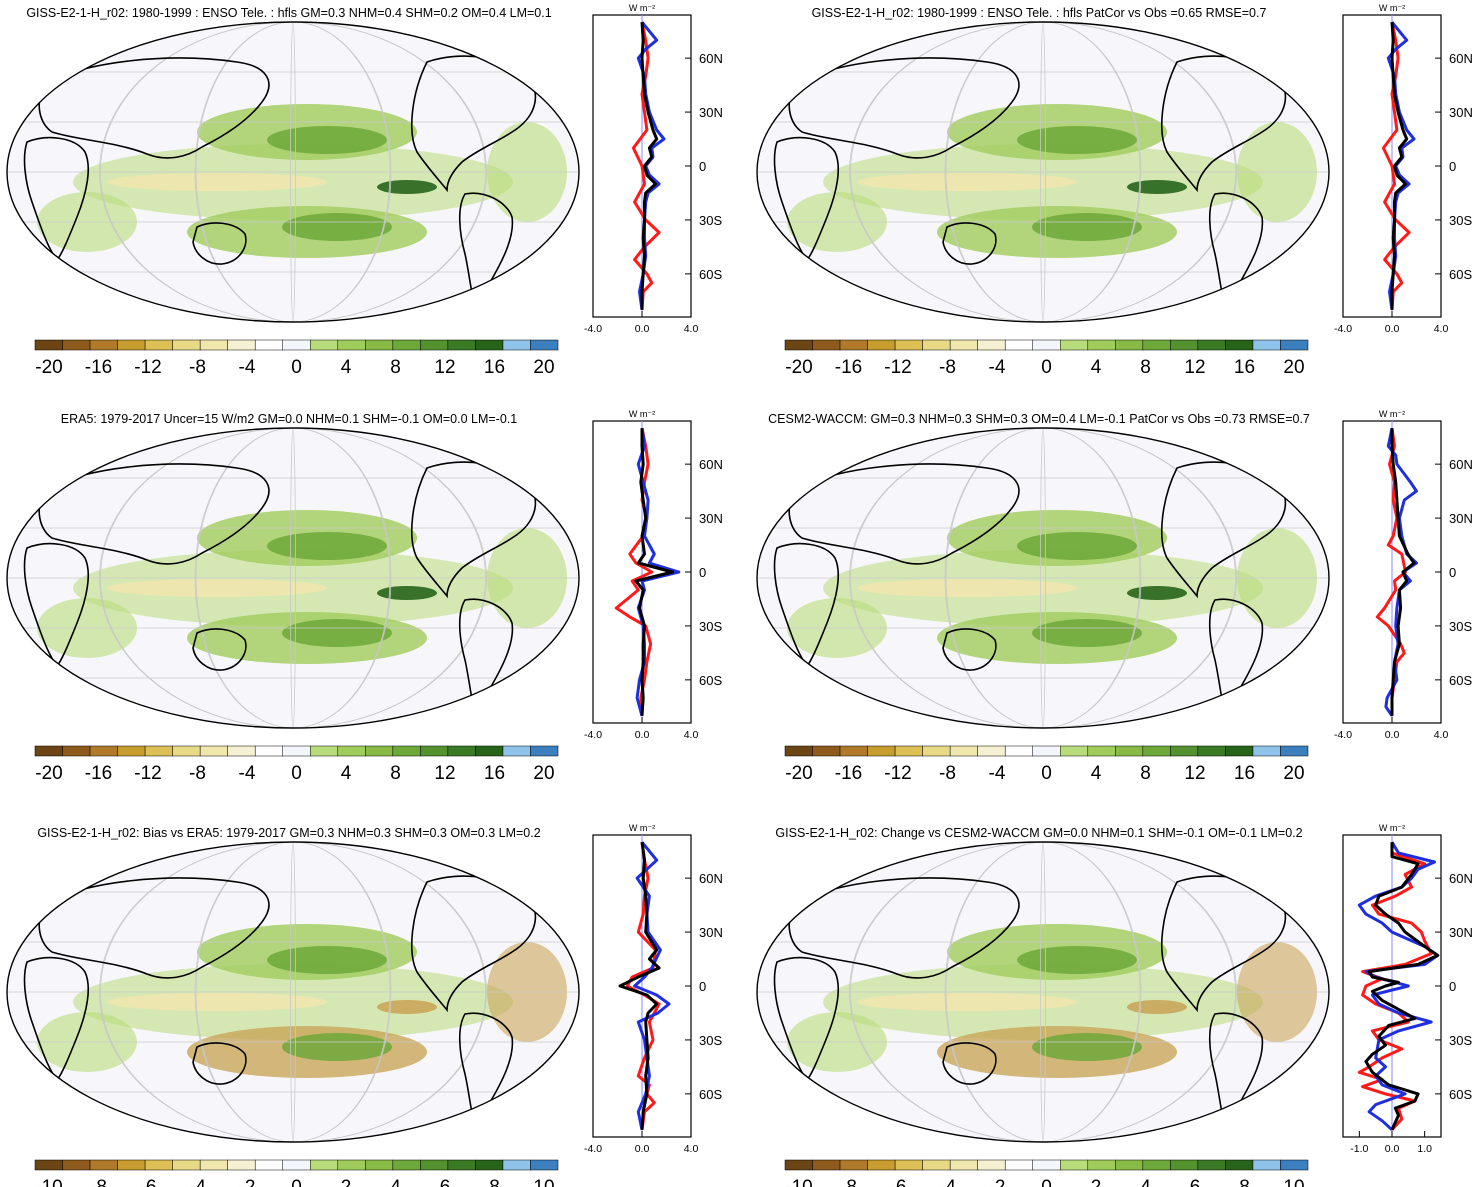  What do you see at coordinates (711, 112) in the screenshot?
I see `latitude-label: 30N` at bounding box center [711, 112].